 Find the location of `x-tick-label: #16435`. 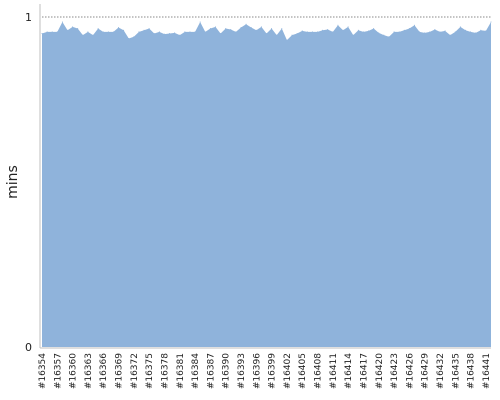

x-tick-label: #16435 is located at coordinates (456, 371).